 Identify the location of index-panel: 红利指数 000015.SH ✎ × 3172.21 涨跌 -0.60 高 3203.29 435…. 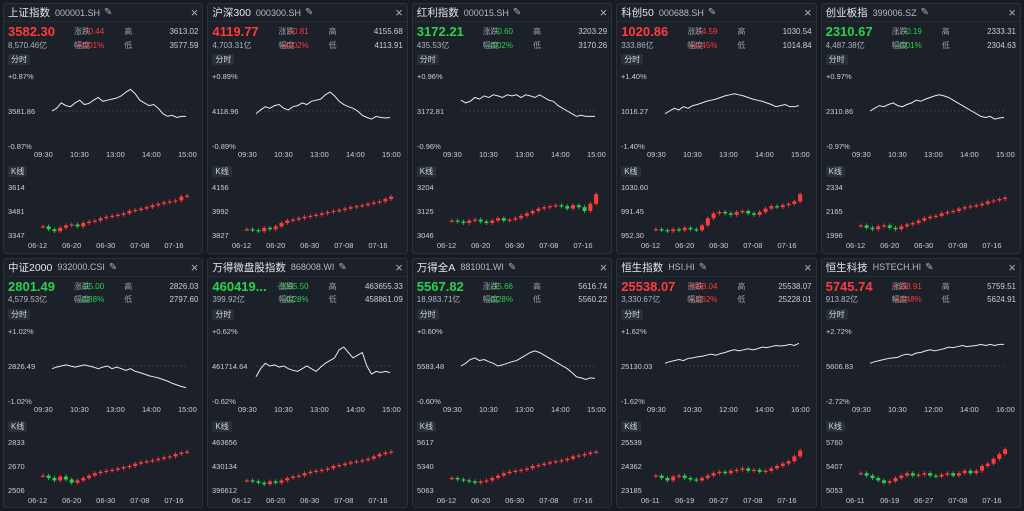
(512, 128).